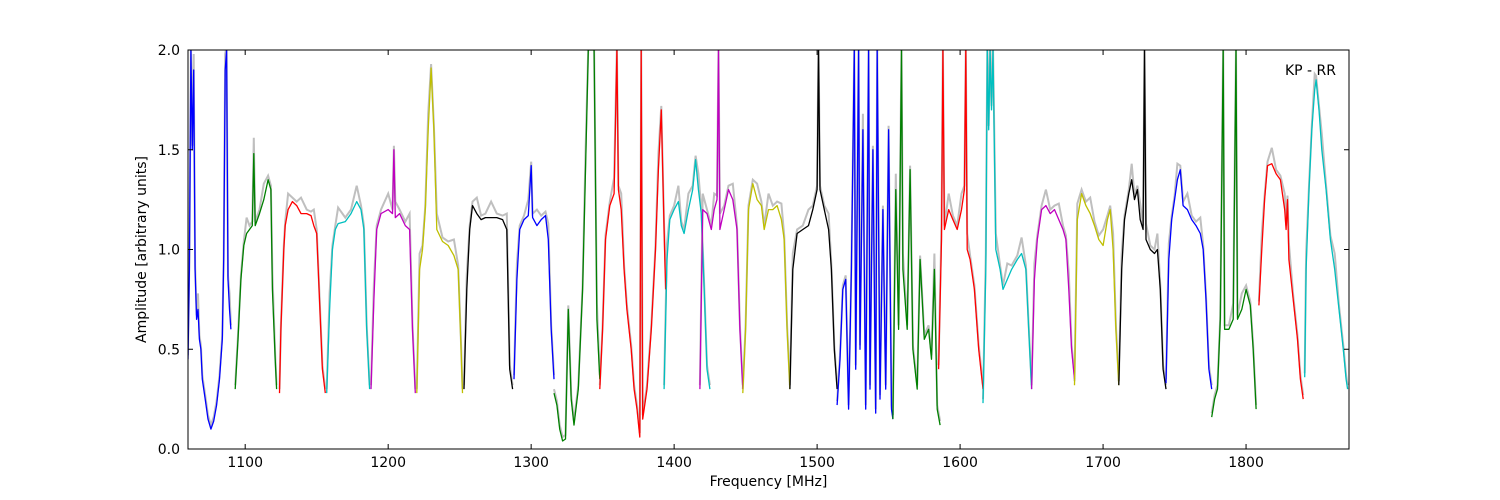  I want to click on x-tick-label: 1600, so click(960, 463).